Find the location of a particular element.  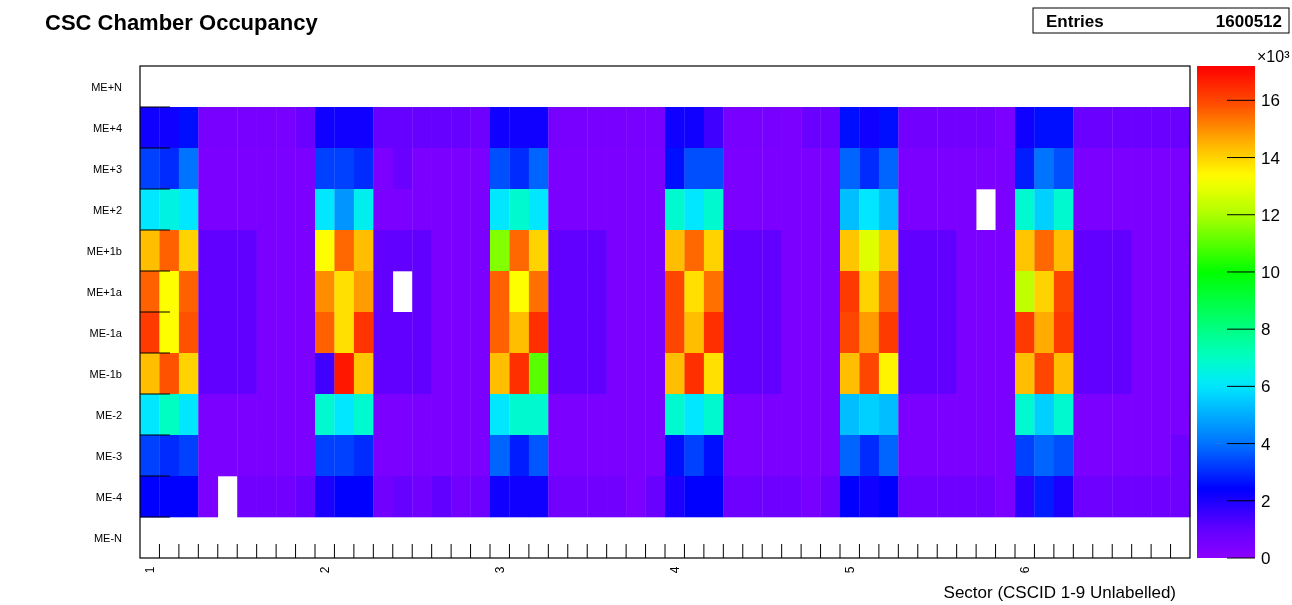

y-tick-label: ME-N is located at coordinates (108, 537).